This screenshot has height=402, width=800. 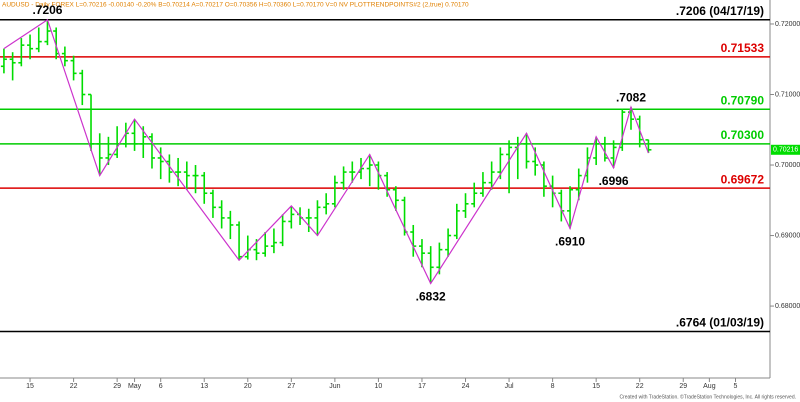 I want to click on y-tick-label: 0.69000, so click(x=787, y=235).